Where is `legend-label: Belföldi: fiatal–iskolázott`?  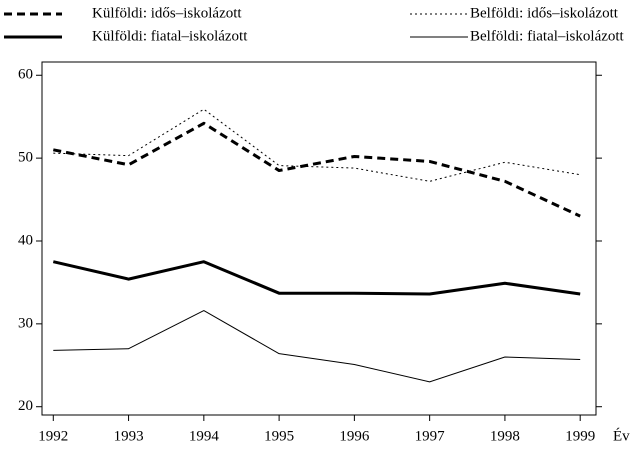
legend-label: Belföldi: fiatal–iskolázott is located at coordinates (547, 36).